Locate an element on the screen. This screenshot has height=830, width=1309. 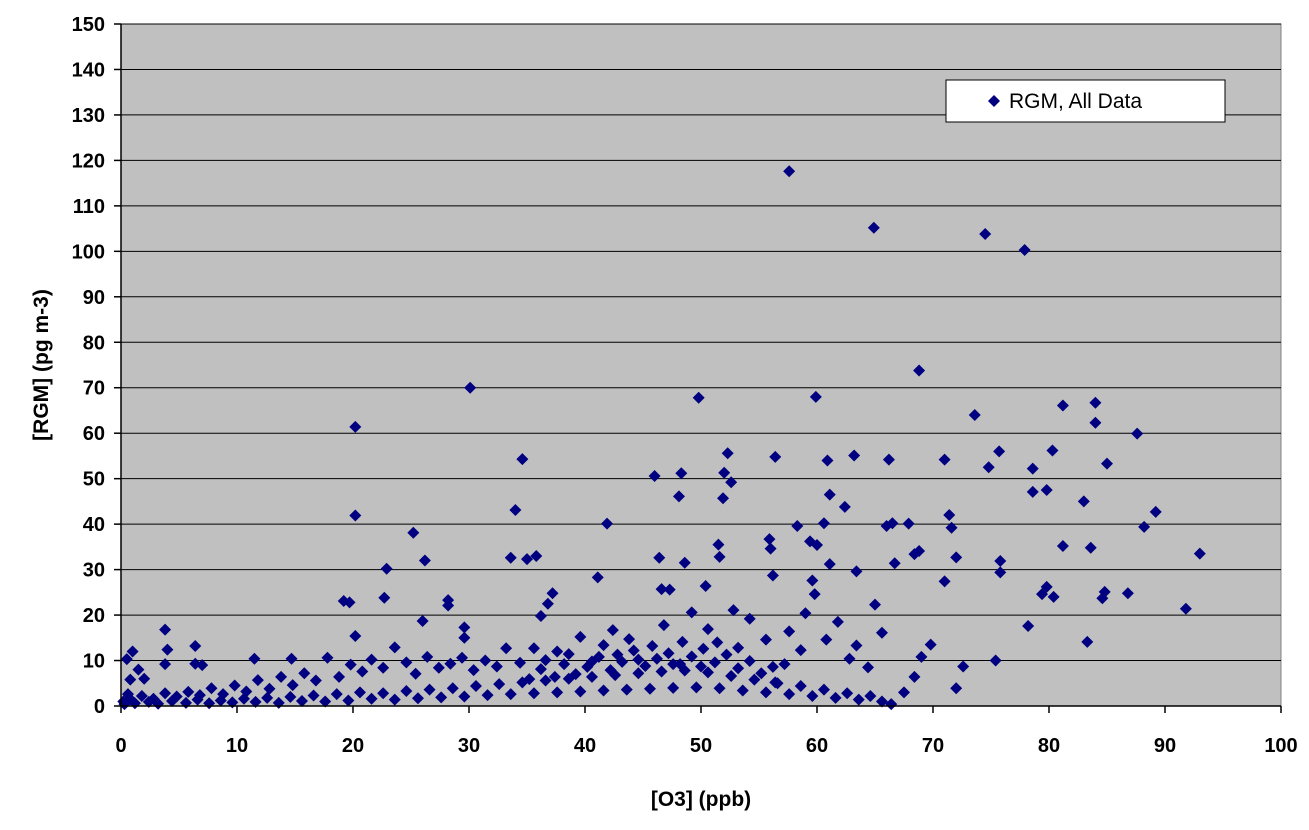
x-tick-label: 10 is located at coordinates (237, 746).